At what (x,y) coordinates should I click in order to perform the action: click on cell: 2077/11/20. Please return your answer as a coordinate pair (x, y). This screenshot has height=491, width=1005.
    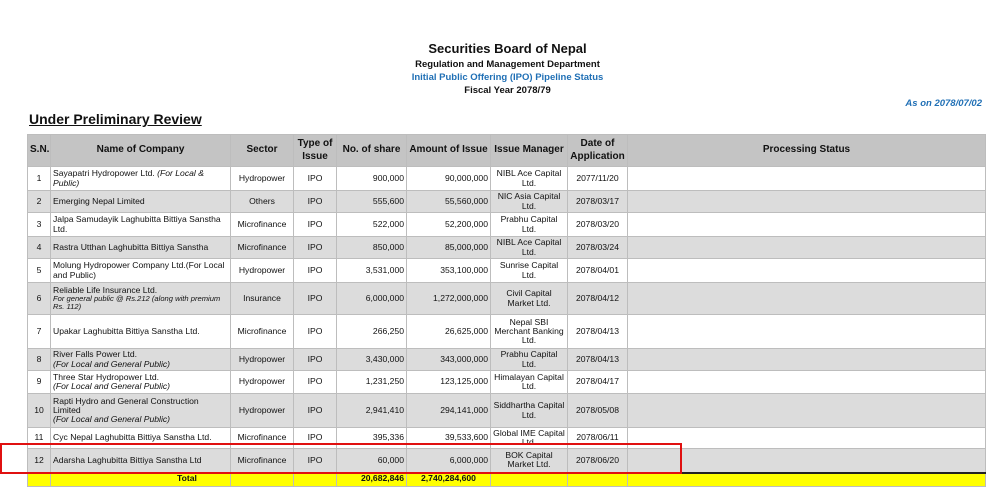
    Looking at the image, I should click on (597, 178).